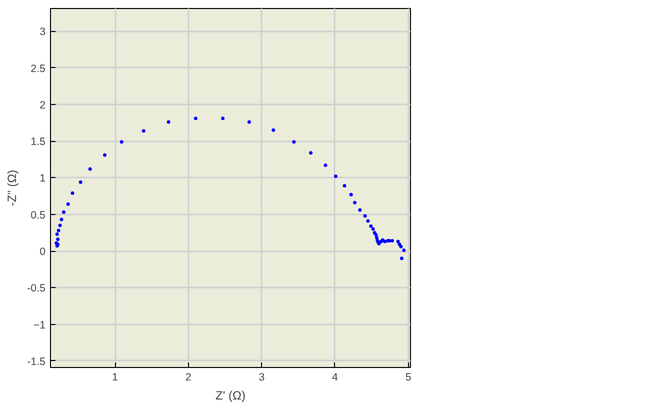 This screenshot has width=664, height=410. What do you see at coordinates (43, 178) in the screenshot?
I see `y-tick-label: 1` at bounding box center [43, 178].